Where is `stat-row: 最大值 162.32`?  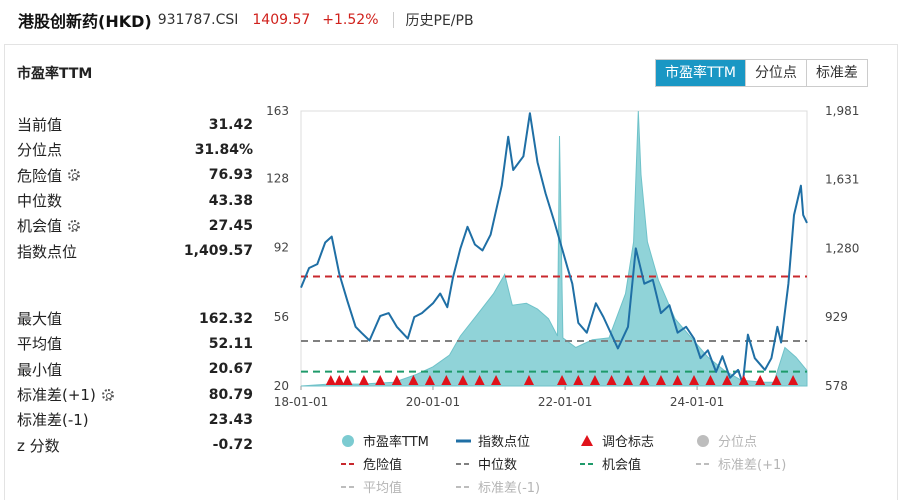
stat-row: 最大值 162.32 is located at coordinates (135, 318).